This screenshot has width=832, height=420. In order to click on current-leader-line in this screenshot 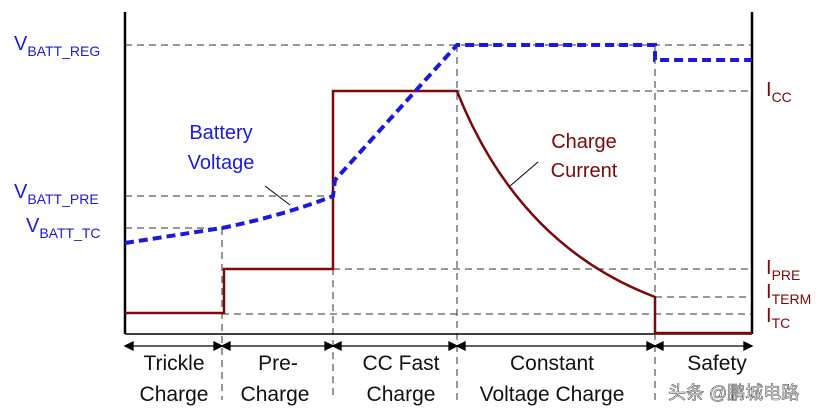, I will do `click(524, 174)`.